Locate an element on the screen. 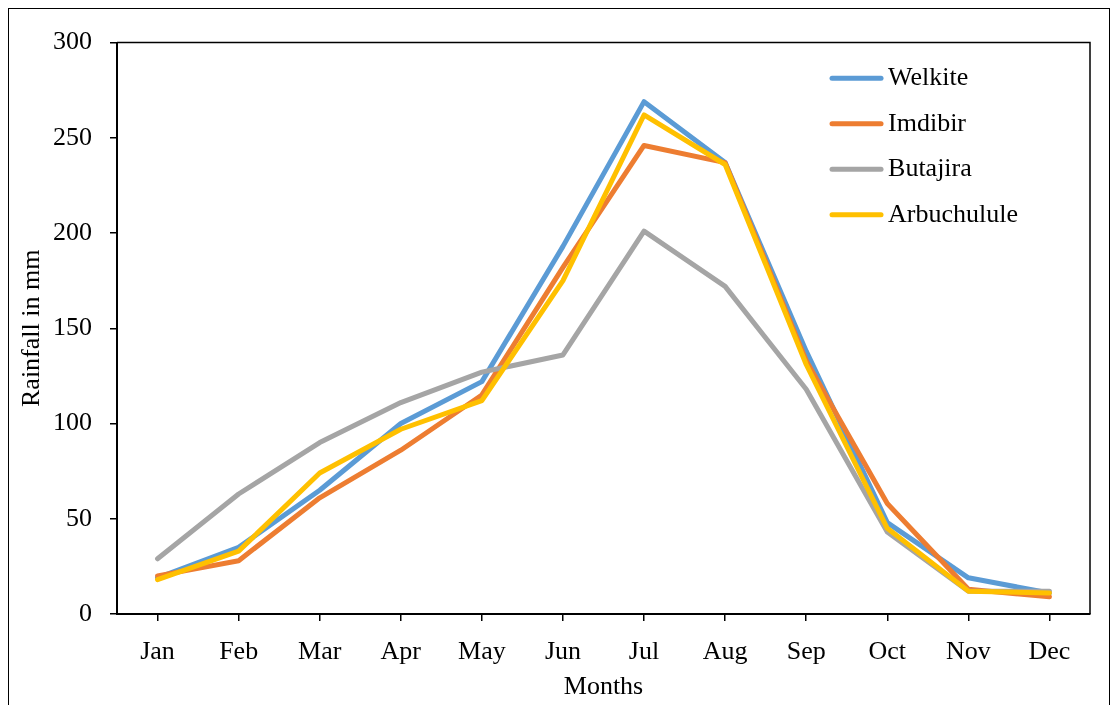 The image size is (1110, 705). y-tick-label: 250 is located at coordinates (72, 136).